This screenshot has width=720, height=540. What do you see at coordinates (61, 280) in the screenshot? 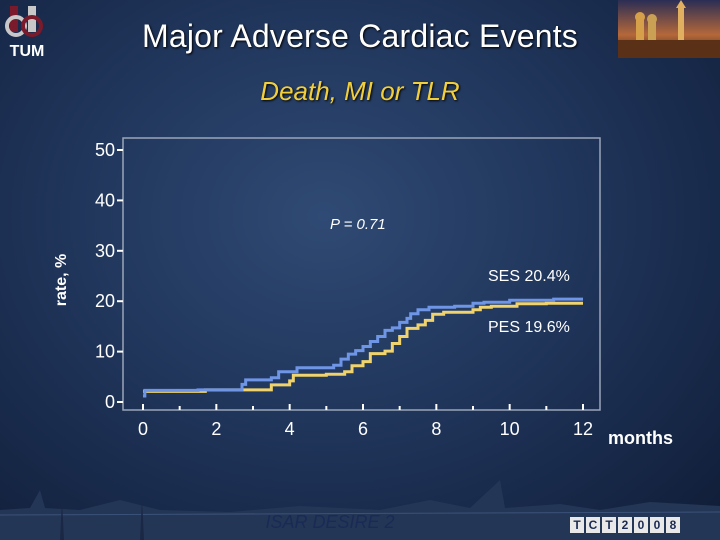
I see `y-axis-label: rate, %` at bounding box center [61, 280].